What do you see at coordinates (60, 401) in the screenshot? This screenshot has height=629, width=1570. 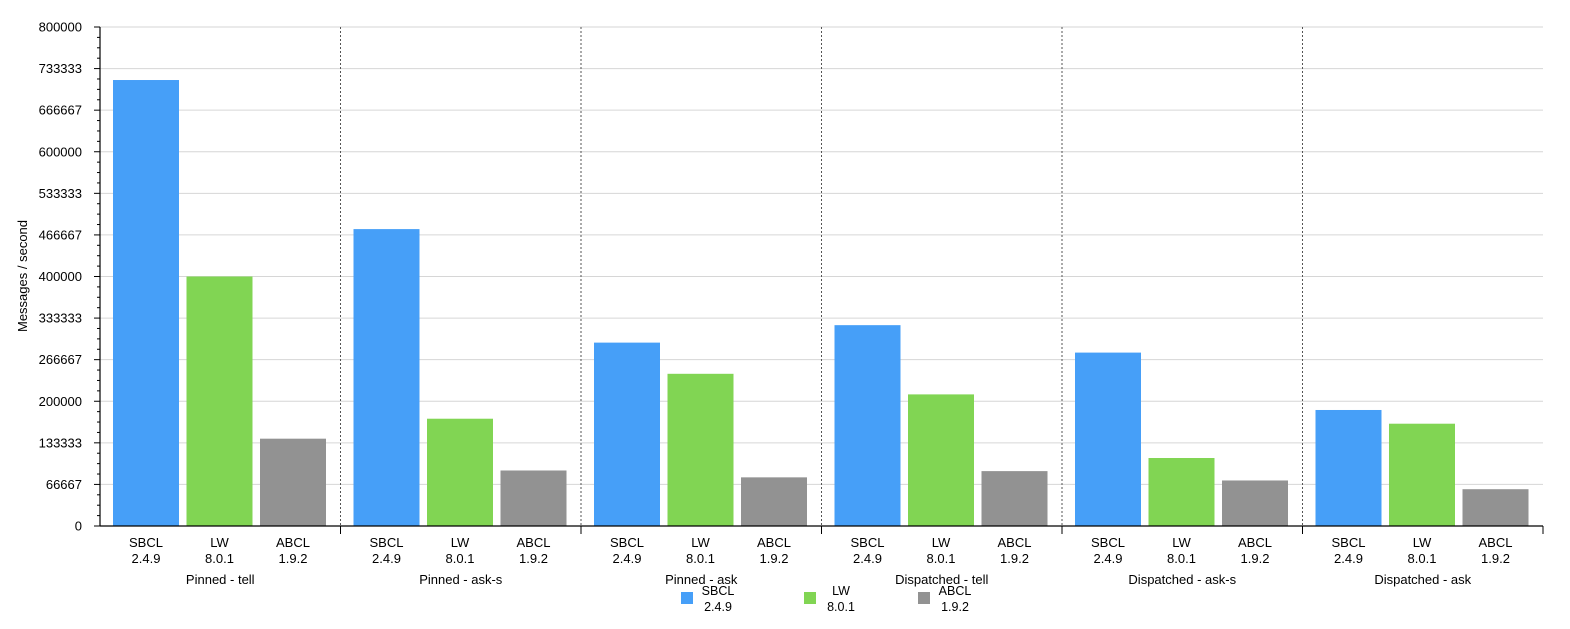 I see `y-tick-label: 200000` at bounding box center [60, 401].